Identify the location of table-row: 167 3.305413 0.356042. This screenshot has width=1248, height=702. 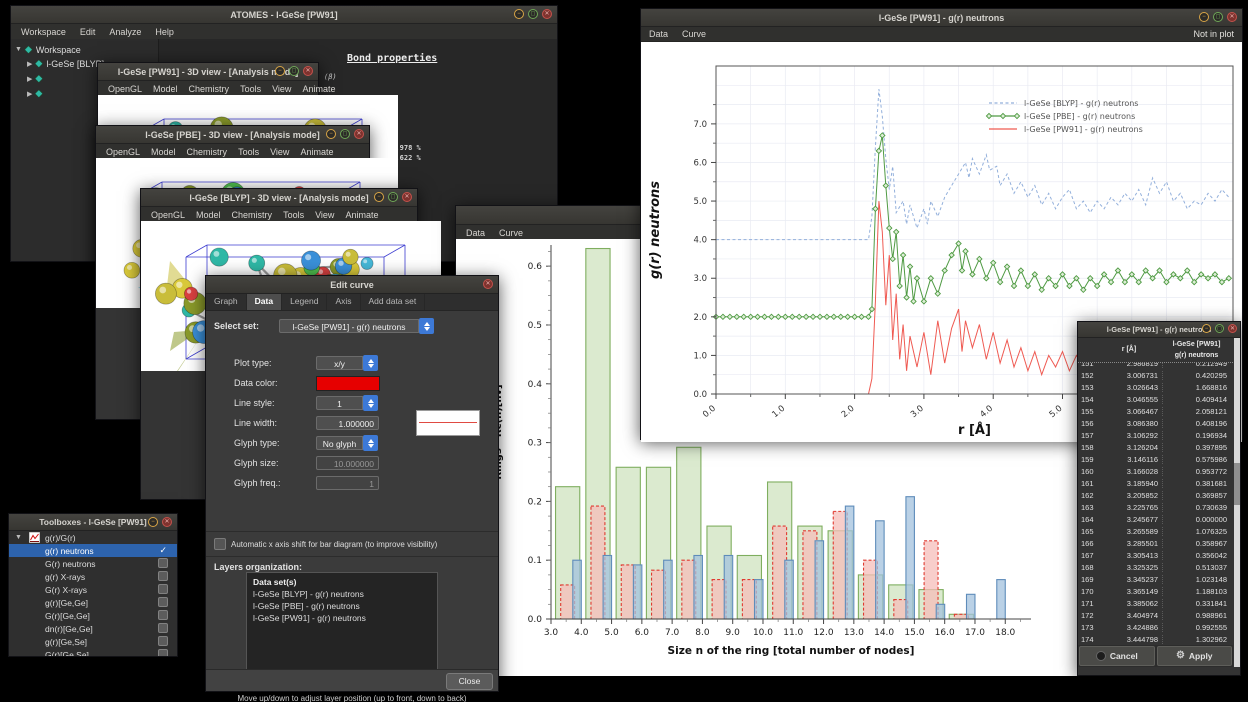
(1155, 555).